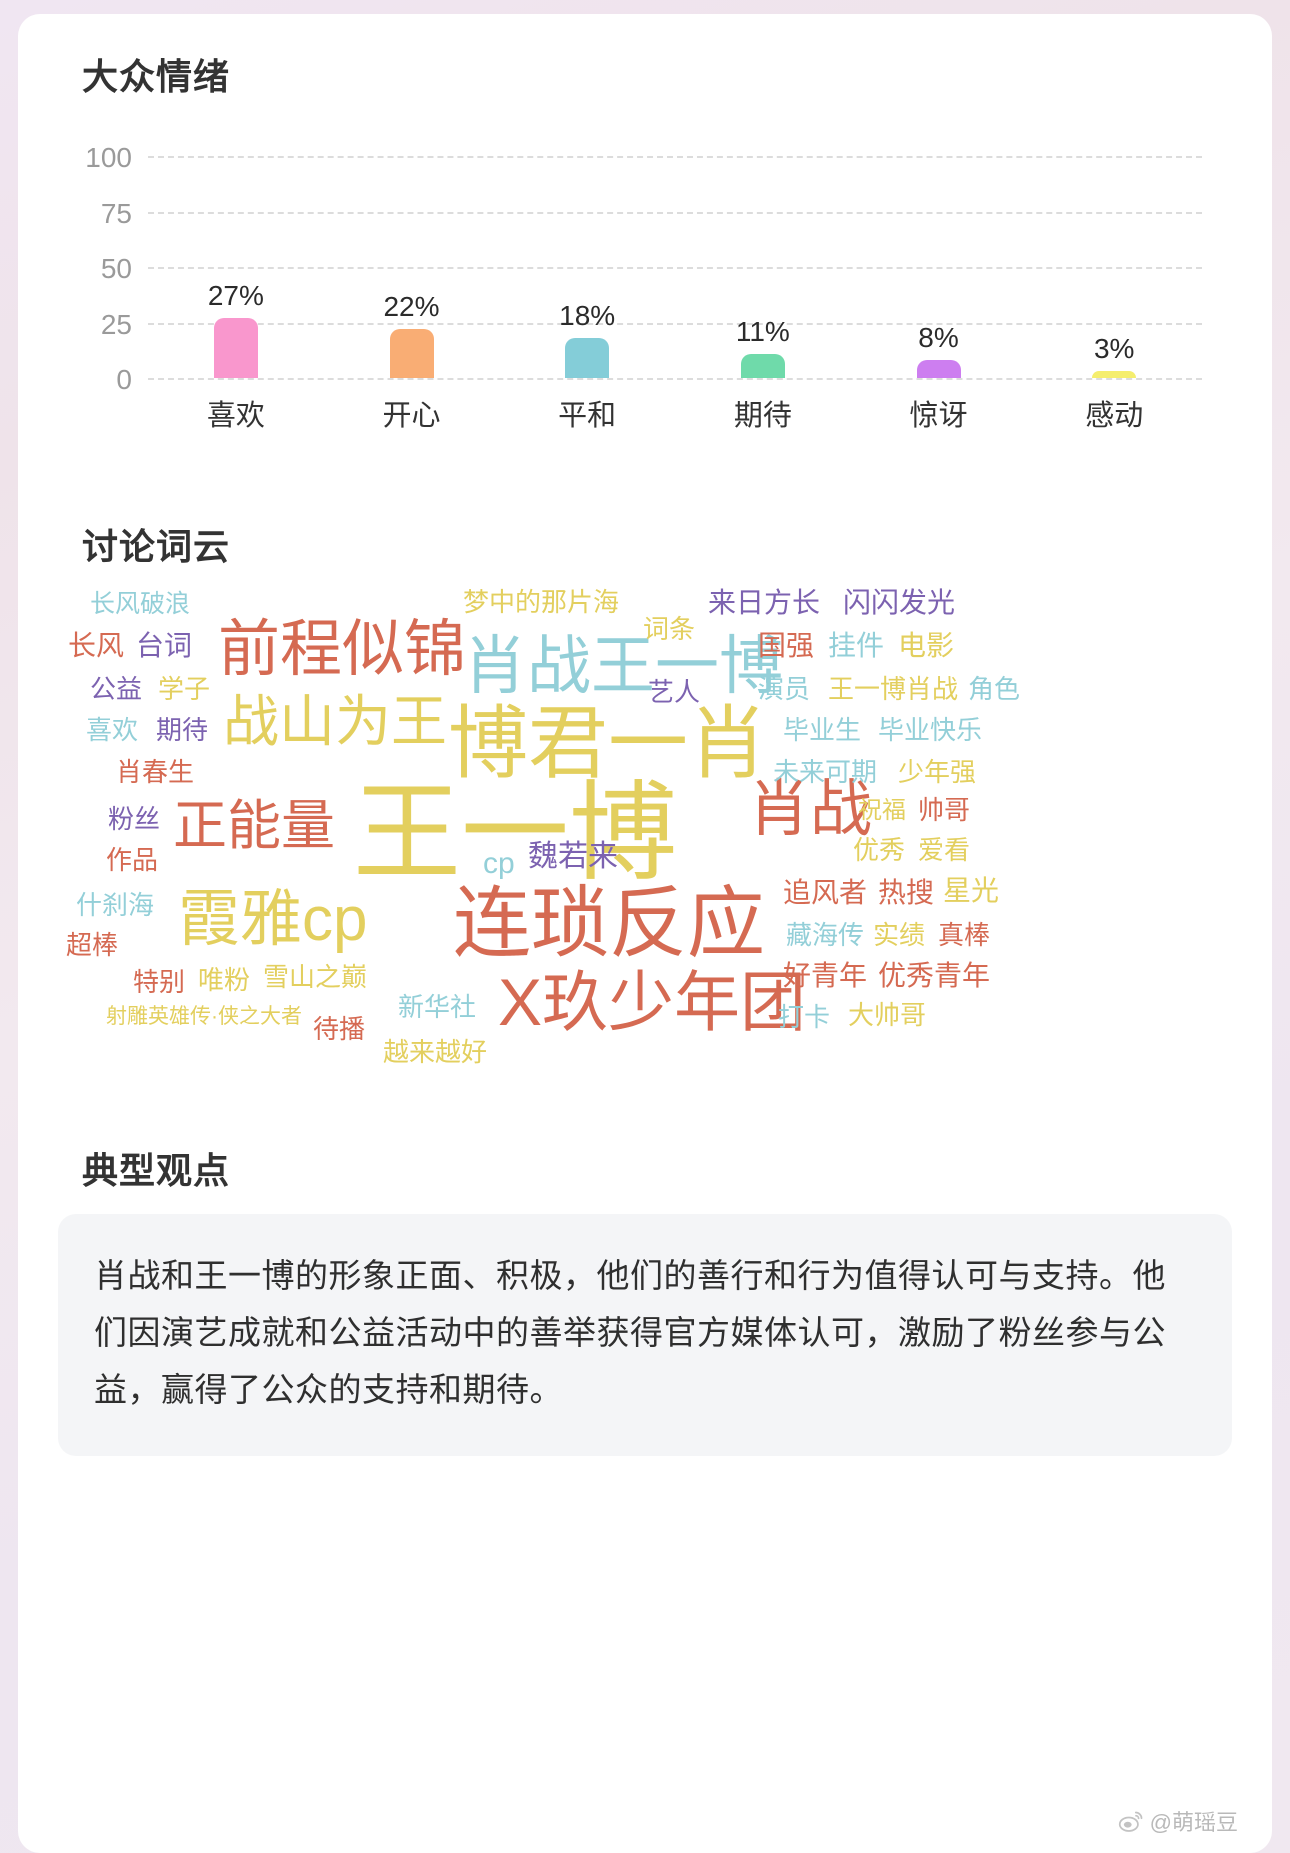 This screenshot has height=1853, width=1290. I want to click on word-cloud-term: 魏若来, so click(573, 856).